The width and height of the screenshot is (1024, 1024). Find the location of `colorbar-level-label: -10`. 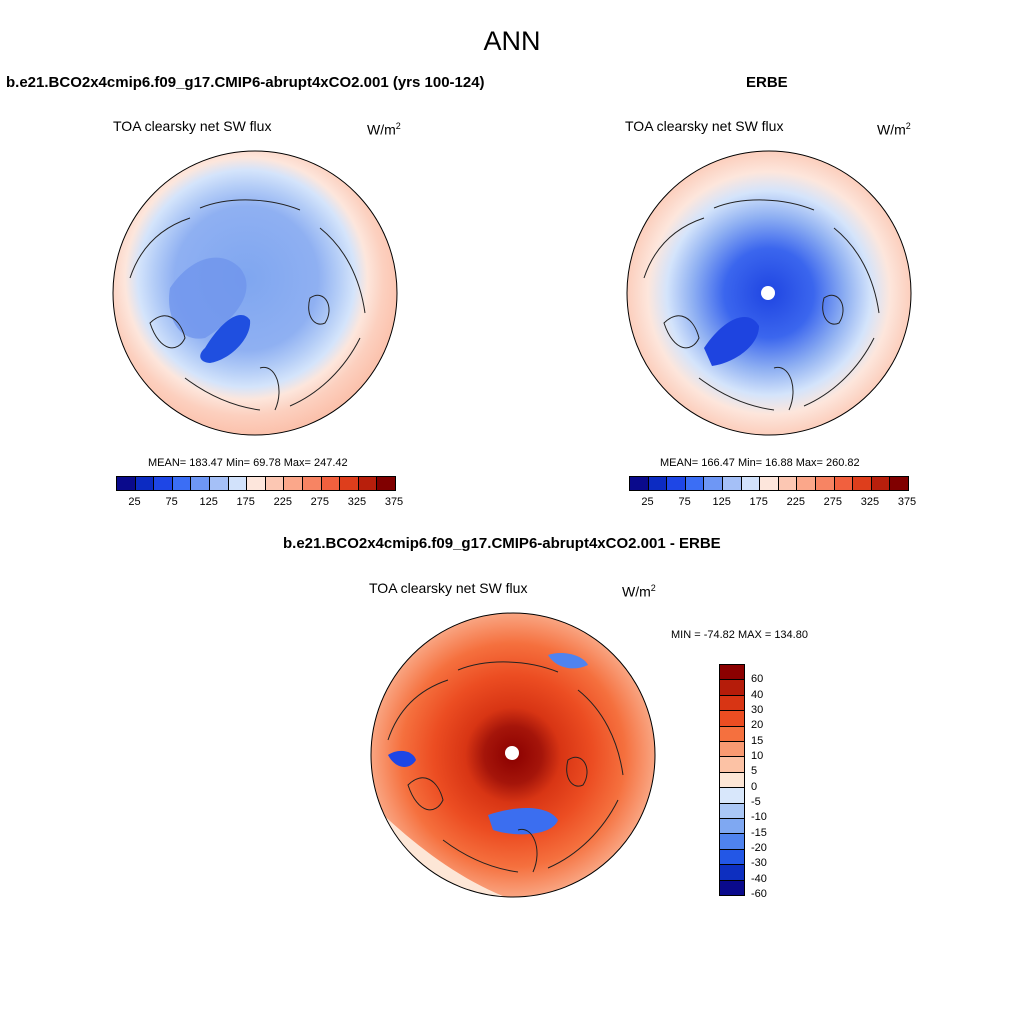

colorbar-level-label: -10 is located at coordinates (759, 817).